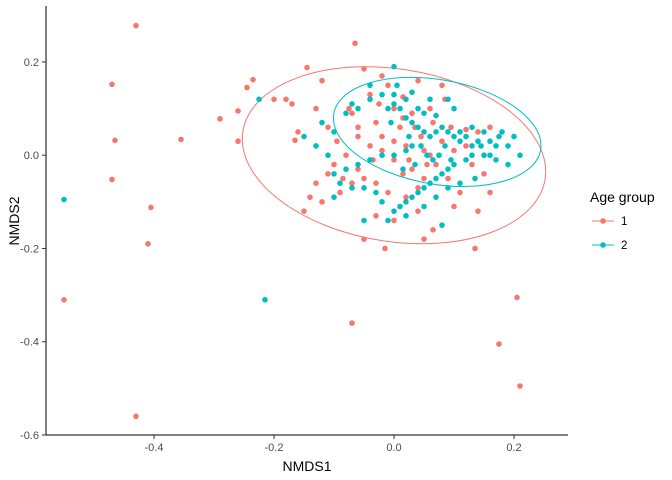  Describe the element at coordinates (622, 220) in the screenshot. I see `legend: Age group 1 2` at that location.